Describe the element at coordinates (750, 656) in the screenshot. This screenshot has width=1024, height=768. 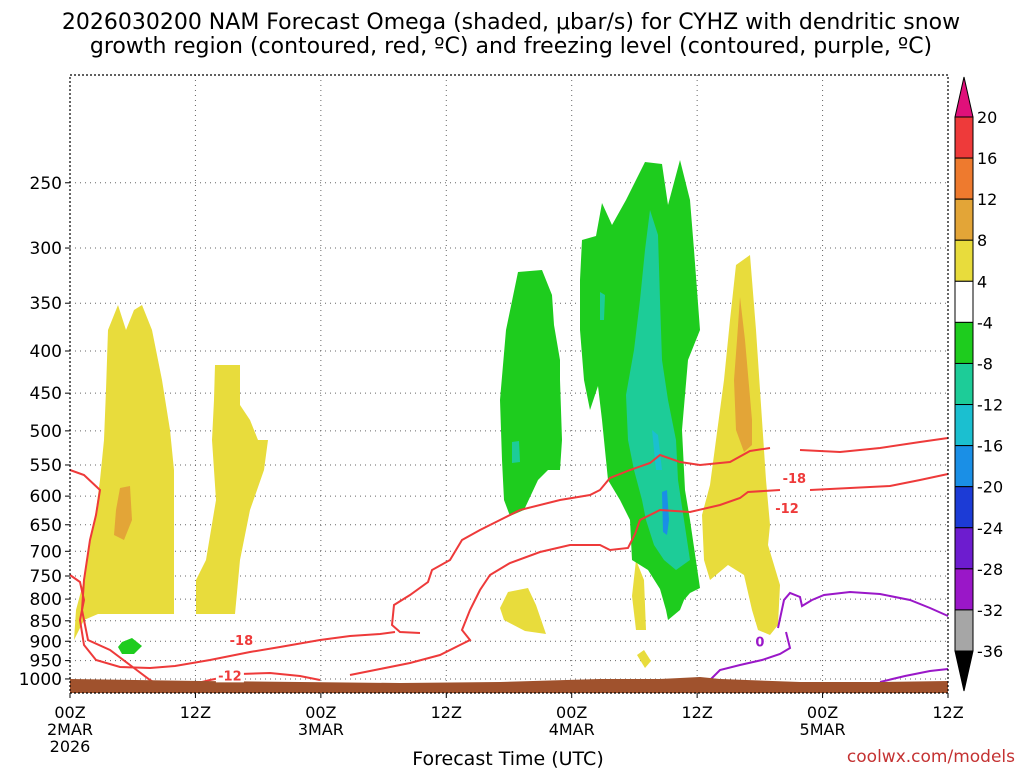
I see `freezing-contour-lower` at that location.